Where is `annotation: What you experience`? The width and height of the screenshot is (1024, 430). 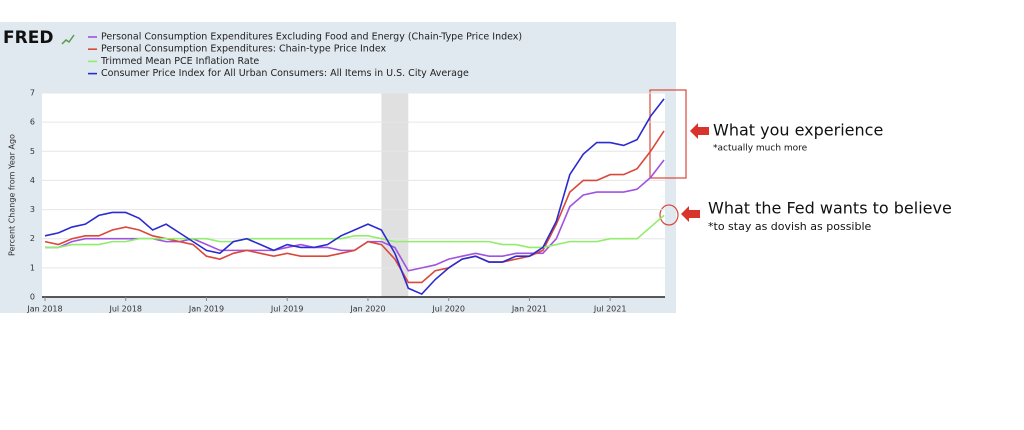
annotation: What you experience is located at coordinates (798, 130).